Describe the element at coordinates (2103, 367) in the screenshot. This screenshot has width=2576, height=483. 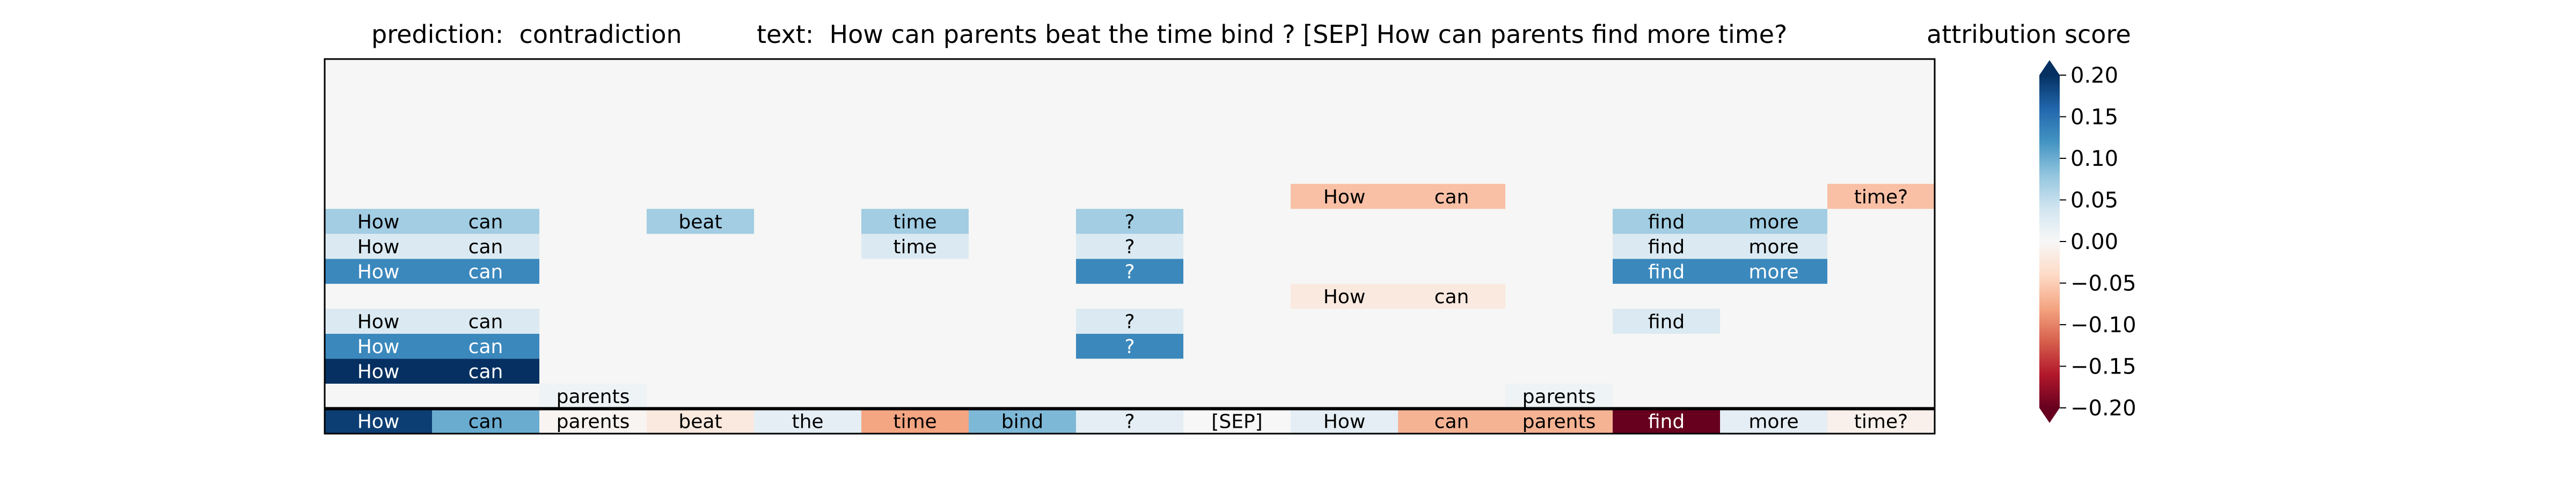
I see `colorbar-tick-label: −0.15` at that location.